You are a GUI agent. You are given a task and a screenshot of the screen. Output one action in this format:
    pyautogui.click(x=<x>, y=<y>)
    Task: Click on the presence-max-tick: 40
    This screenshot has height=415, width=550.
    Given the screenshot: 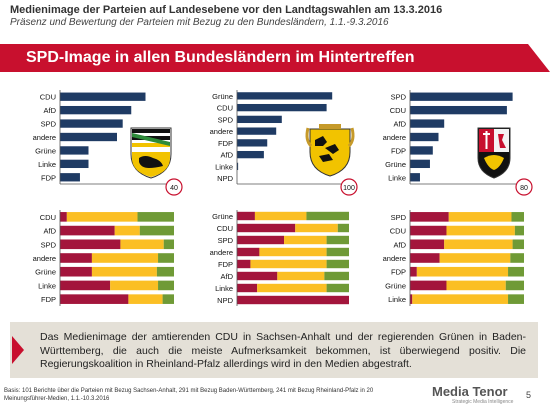 What is the action you would take?
    pyautogui.click(x=174, y=188)
    